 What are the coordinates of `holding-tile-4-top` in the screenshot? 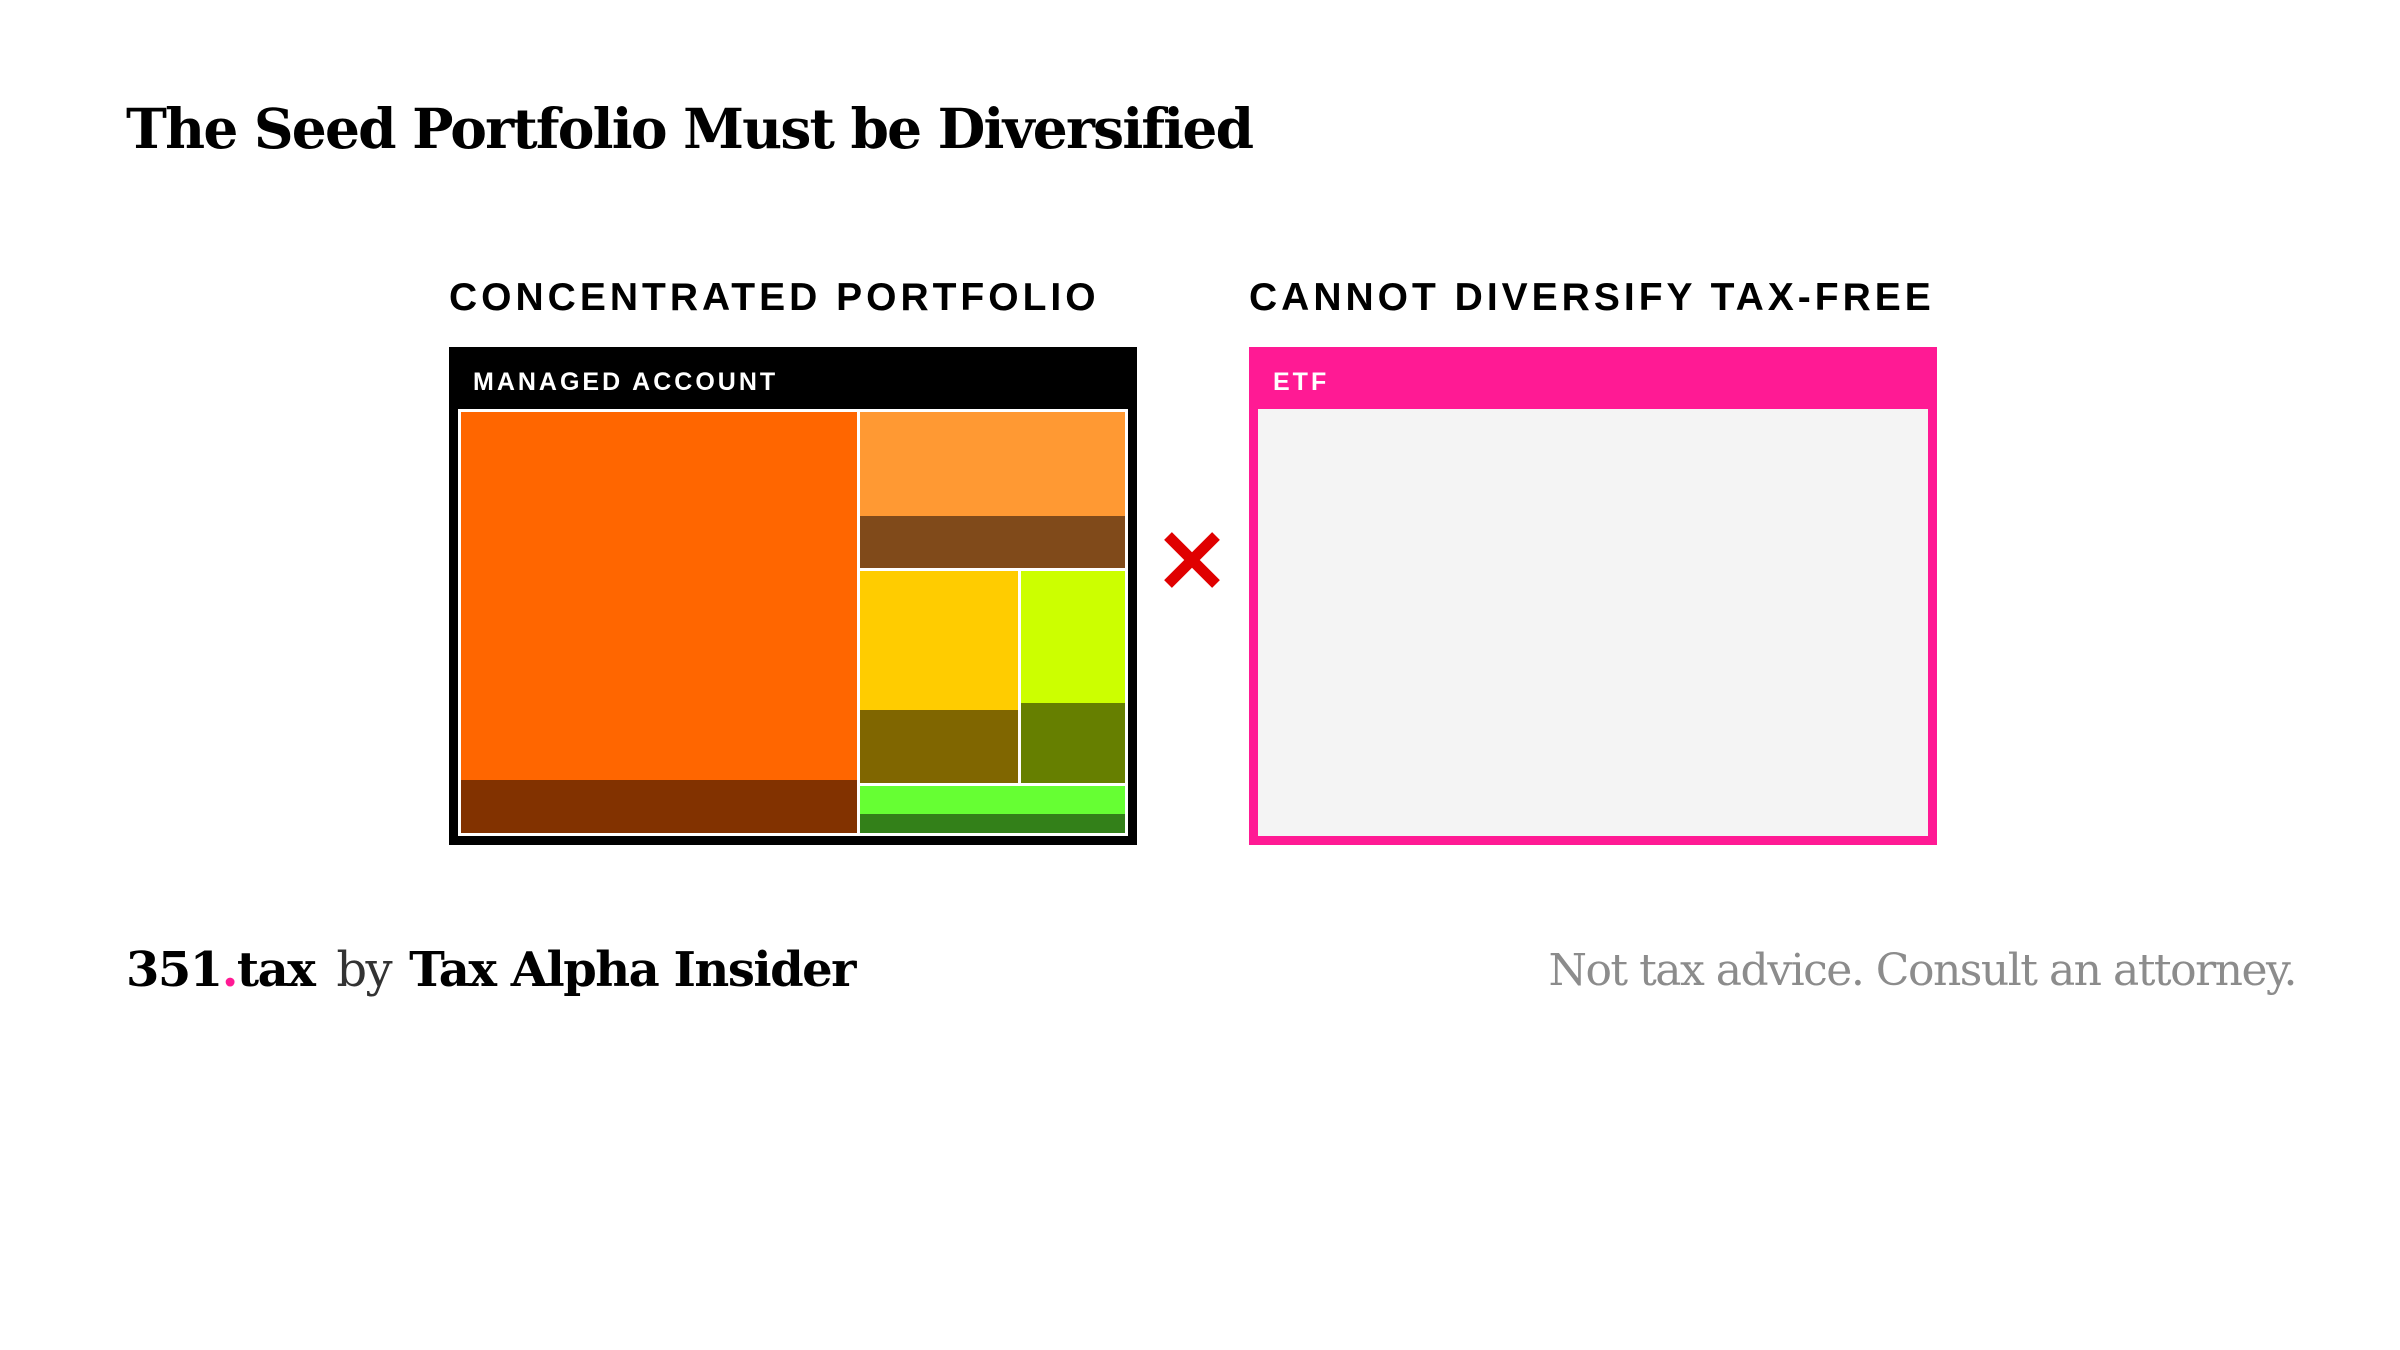 It's located at (1073, 637).